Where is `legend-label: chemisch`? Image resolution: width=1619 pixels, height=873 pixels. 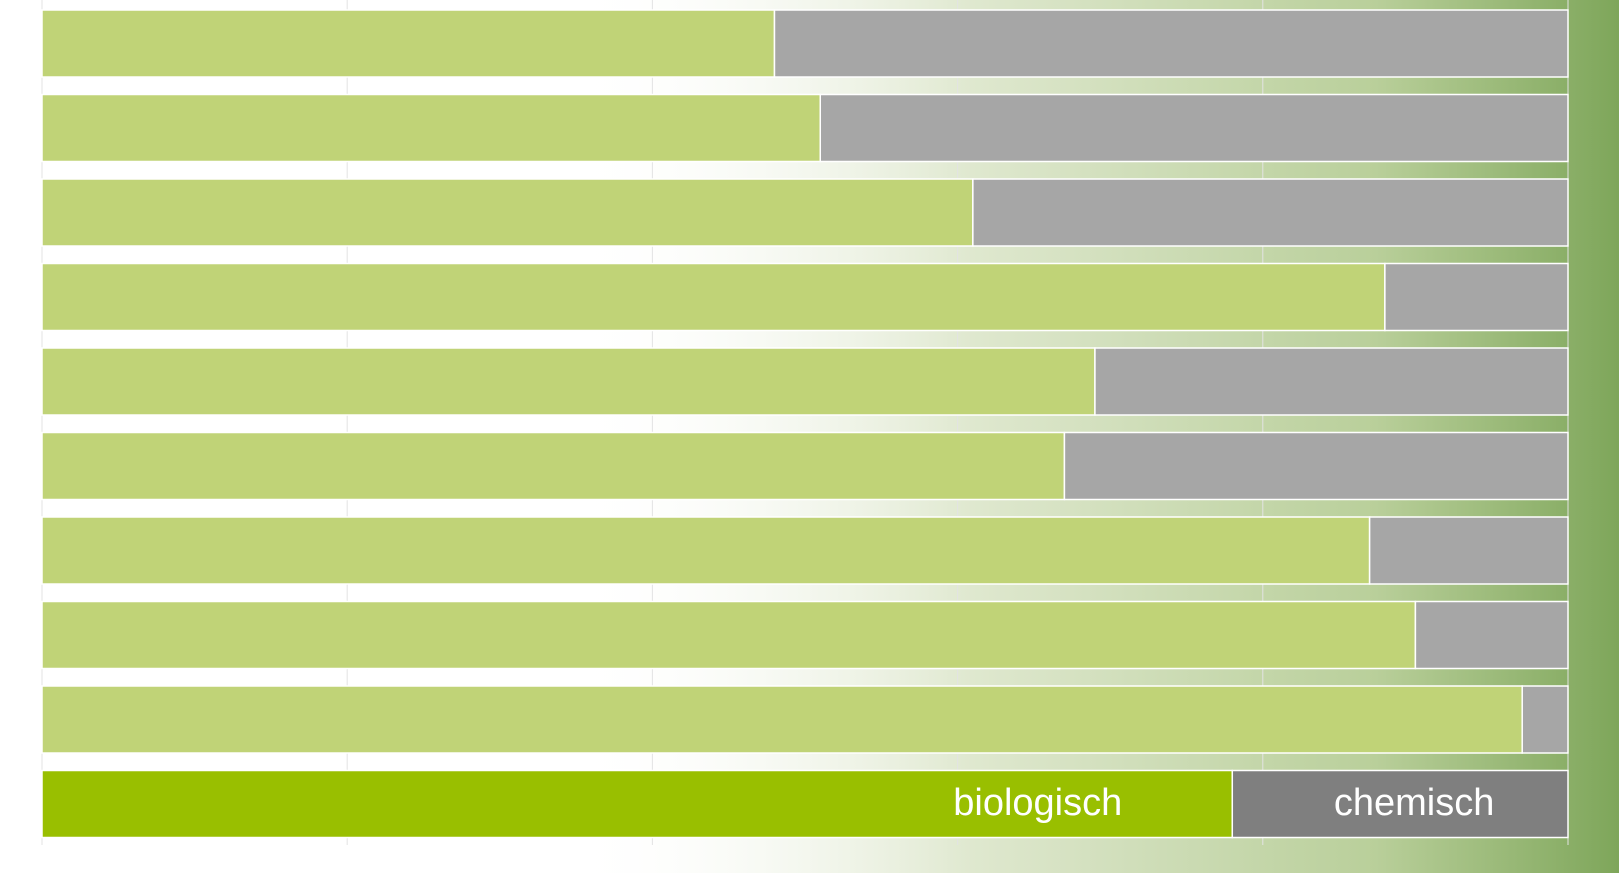
legend-label: chemisch is located at coordinates (1414, 803).